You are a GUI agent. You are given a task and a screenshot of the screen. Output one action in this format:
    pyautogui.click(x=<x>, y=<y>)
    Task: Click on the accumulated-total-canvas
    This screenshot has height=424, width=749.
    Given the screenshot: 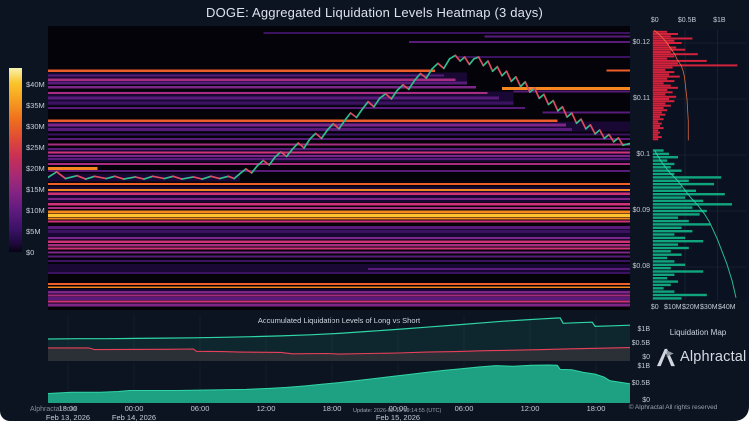 What is the action you would take?
    pyautogui.click(x=339, y=382)
    